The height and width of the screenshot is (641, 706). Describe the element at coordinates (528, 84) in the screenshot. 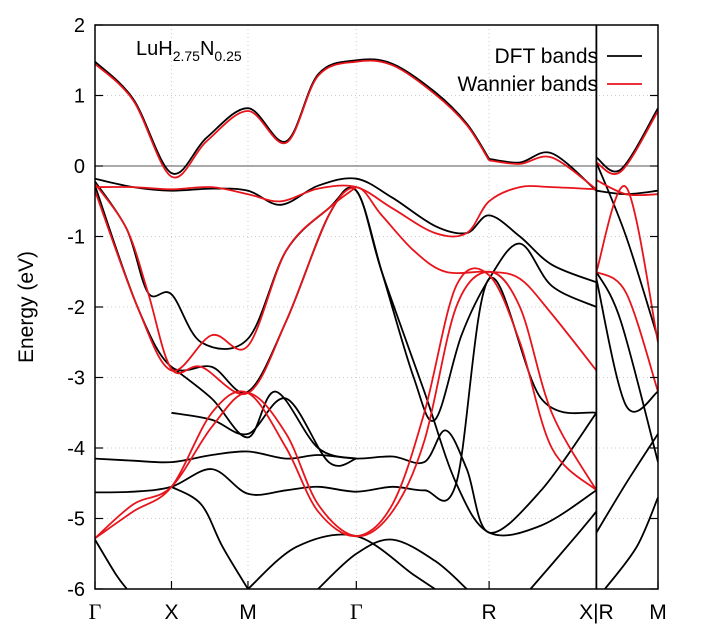

I see `legend-label-wannier: Wannier bands` at that location.